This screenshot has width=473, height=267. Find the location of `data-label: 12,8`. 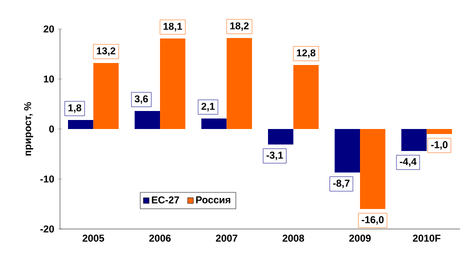

data-label: 12,8 is located at coordinates (306, 53).